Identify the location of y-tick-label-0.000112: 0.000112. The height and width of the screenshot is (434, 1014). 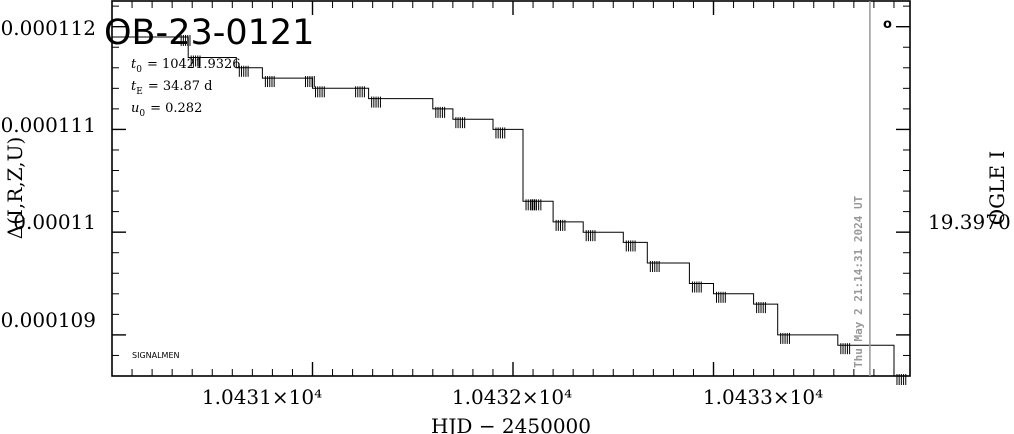
(48, 28).